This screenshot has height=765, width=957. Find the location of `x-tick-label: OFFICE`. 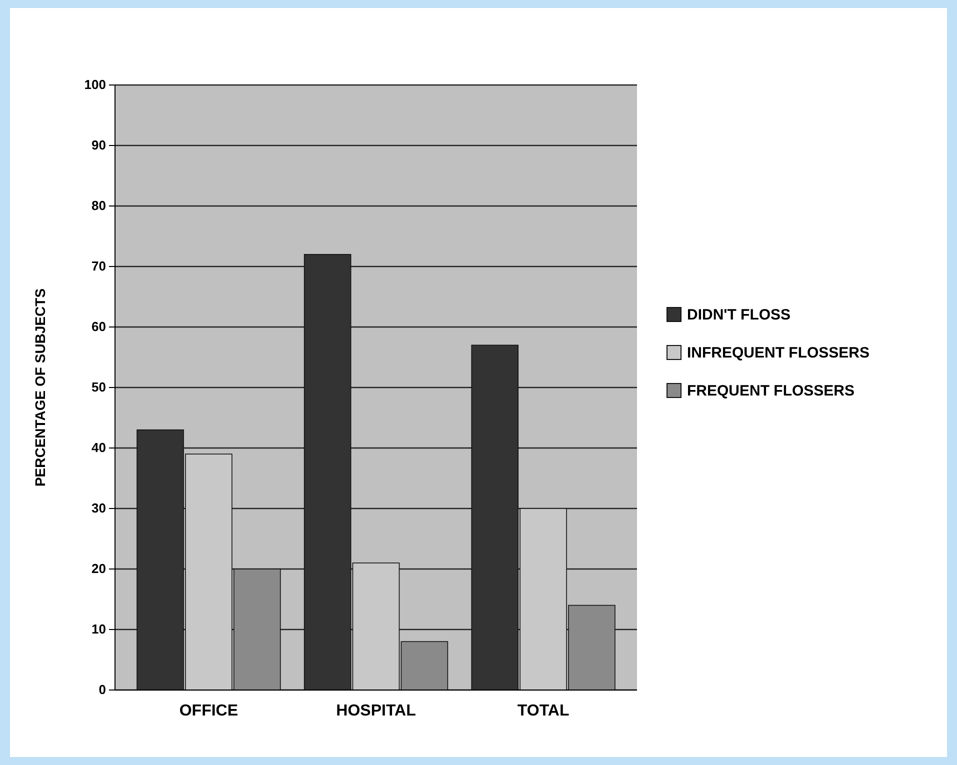

x-tick-label: OFFICE is located at coordinates (208, 711).